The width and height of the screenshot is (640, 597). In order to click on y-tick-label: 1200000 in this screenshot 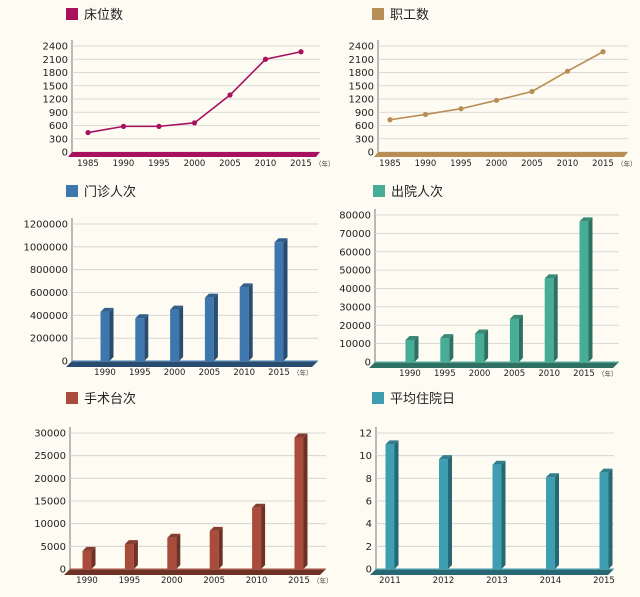, I will do `click(45, 225)`.